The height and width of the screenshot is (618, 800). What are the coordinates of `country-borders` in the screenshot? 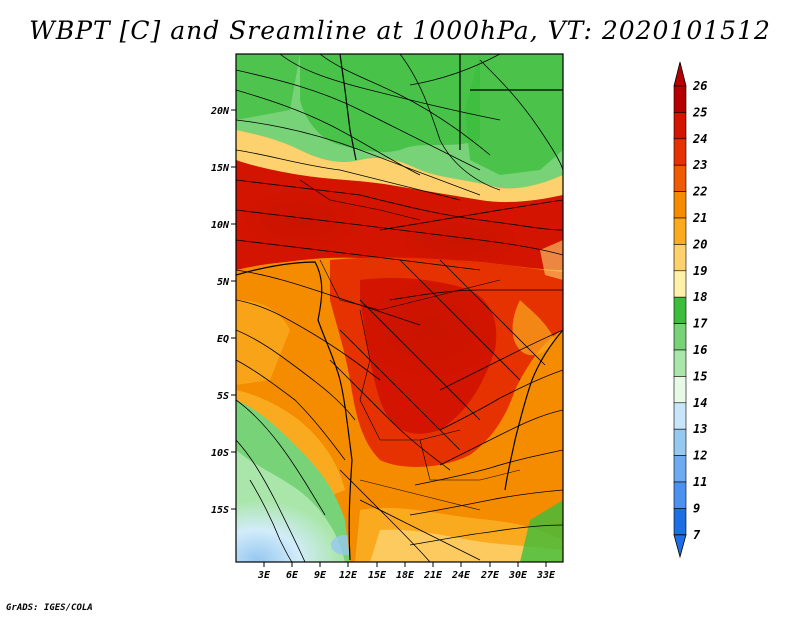 It's located at (410, 345).